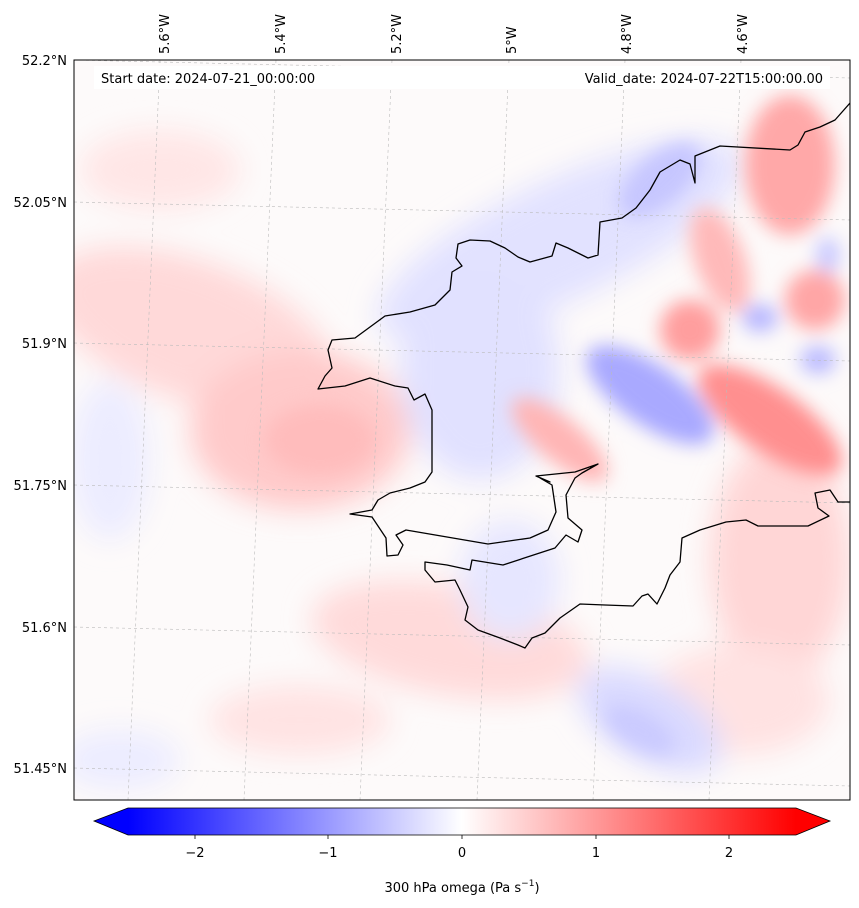 The width and height of the screenshot is (859, 908). I want to click on lon-tick-4-6w: 4.6°W, so click(743, 34).